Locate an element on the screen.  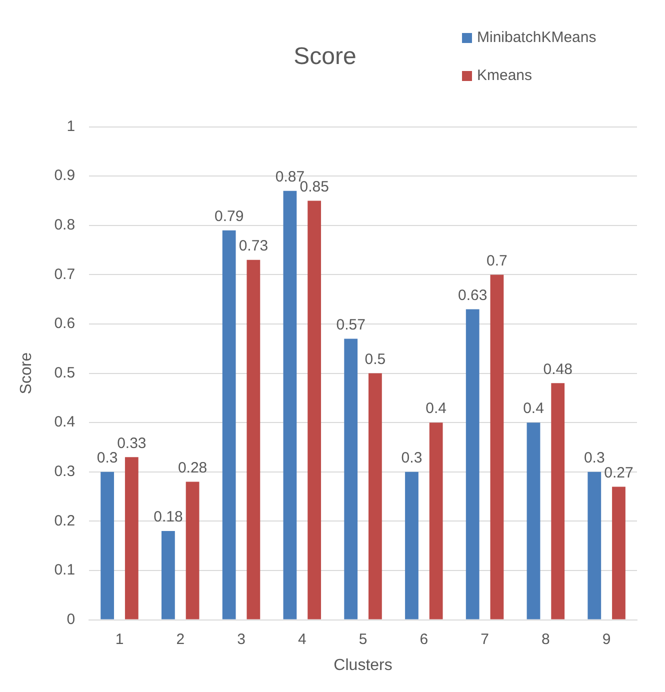
x-tick-label: 1 is located at coordinates (119, 639).